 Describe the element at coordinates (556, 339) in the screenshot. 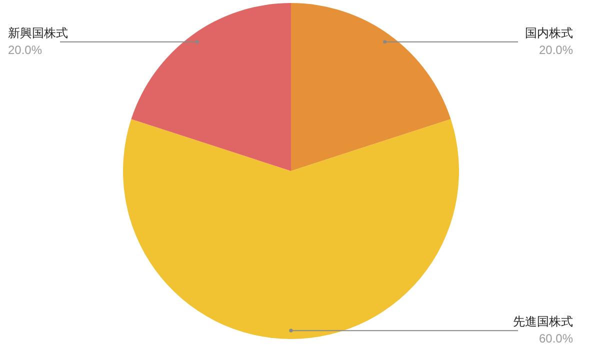

I see `data-label: 60.0%` at that location.